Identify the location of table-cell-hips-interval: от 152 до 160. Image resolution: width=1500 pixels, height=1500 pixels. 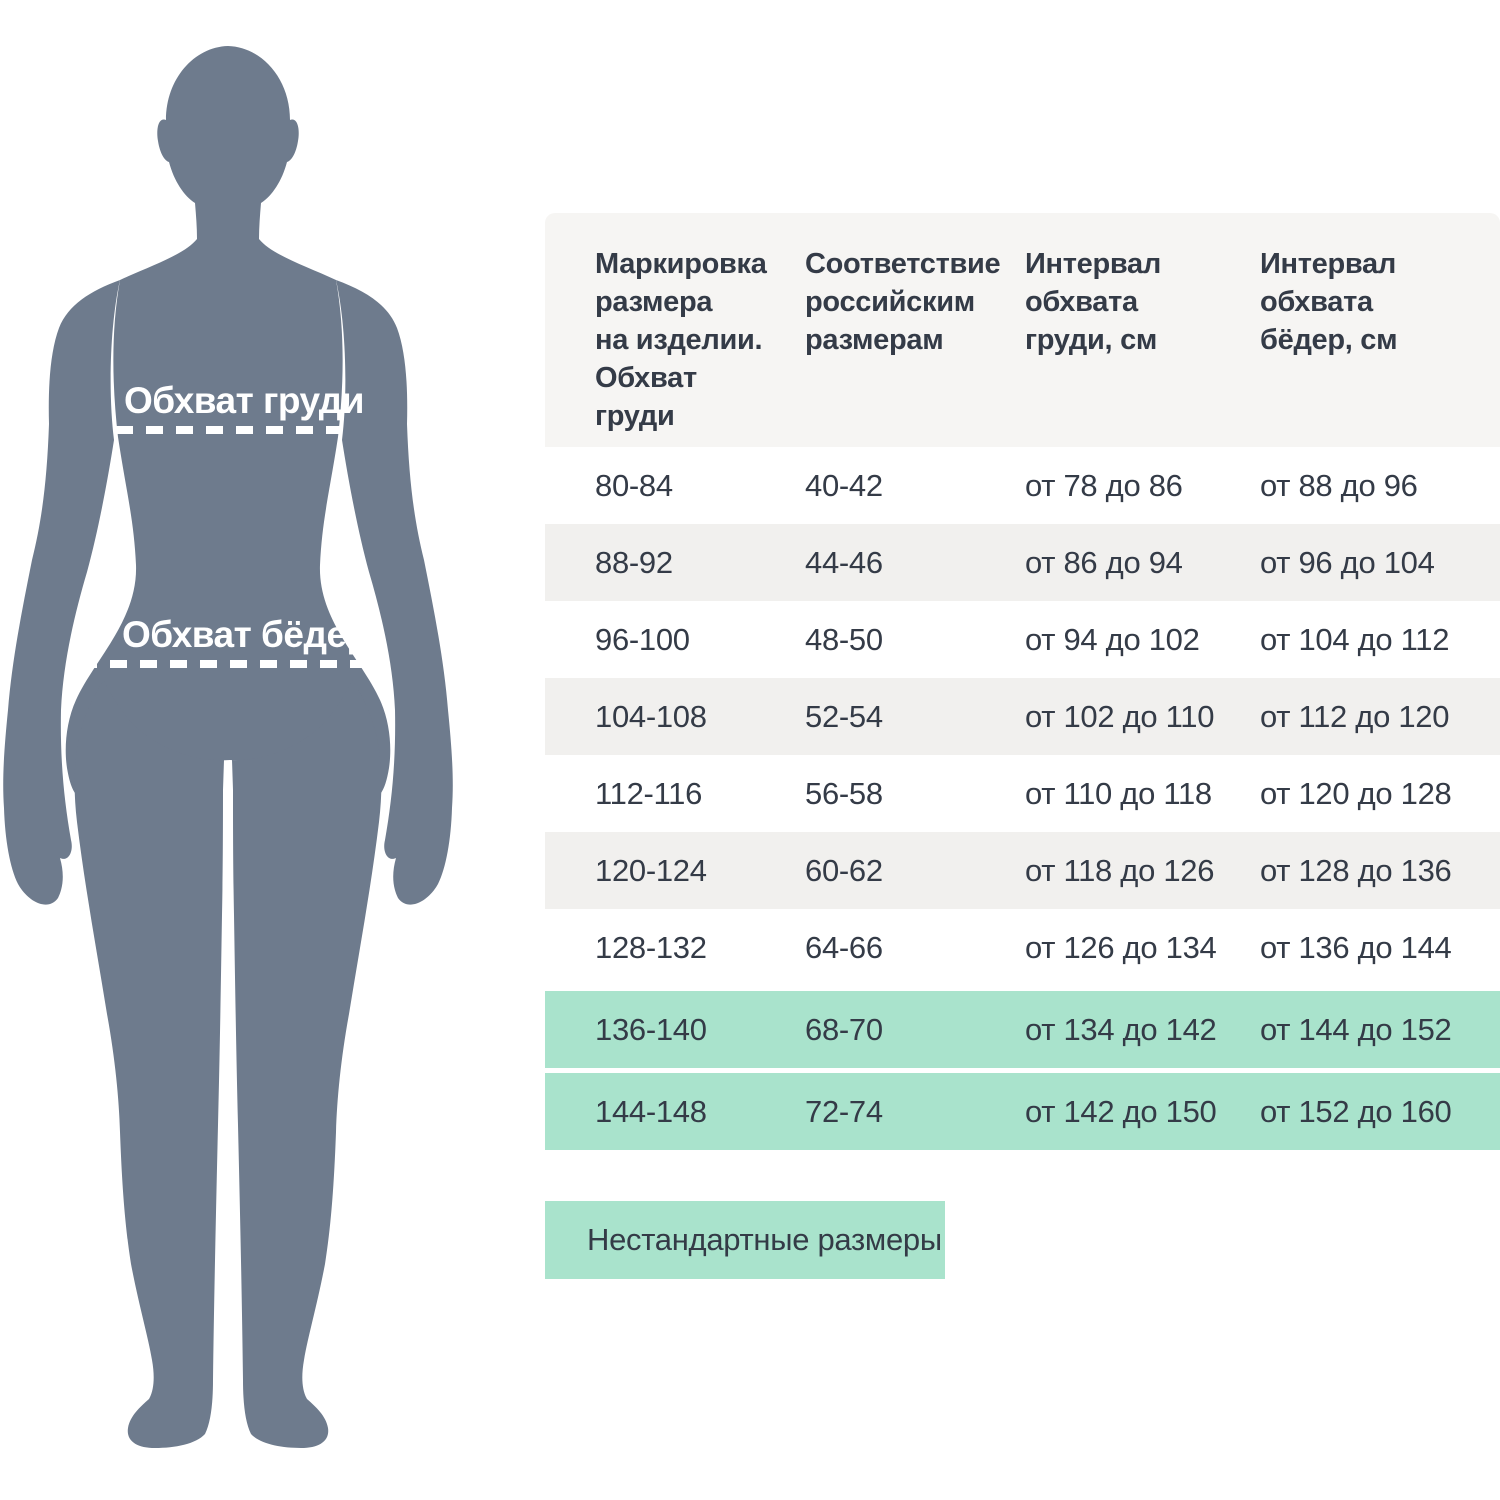
(1356, 1111).